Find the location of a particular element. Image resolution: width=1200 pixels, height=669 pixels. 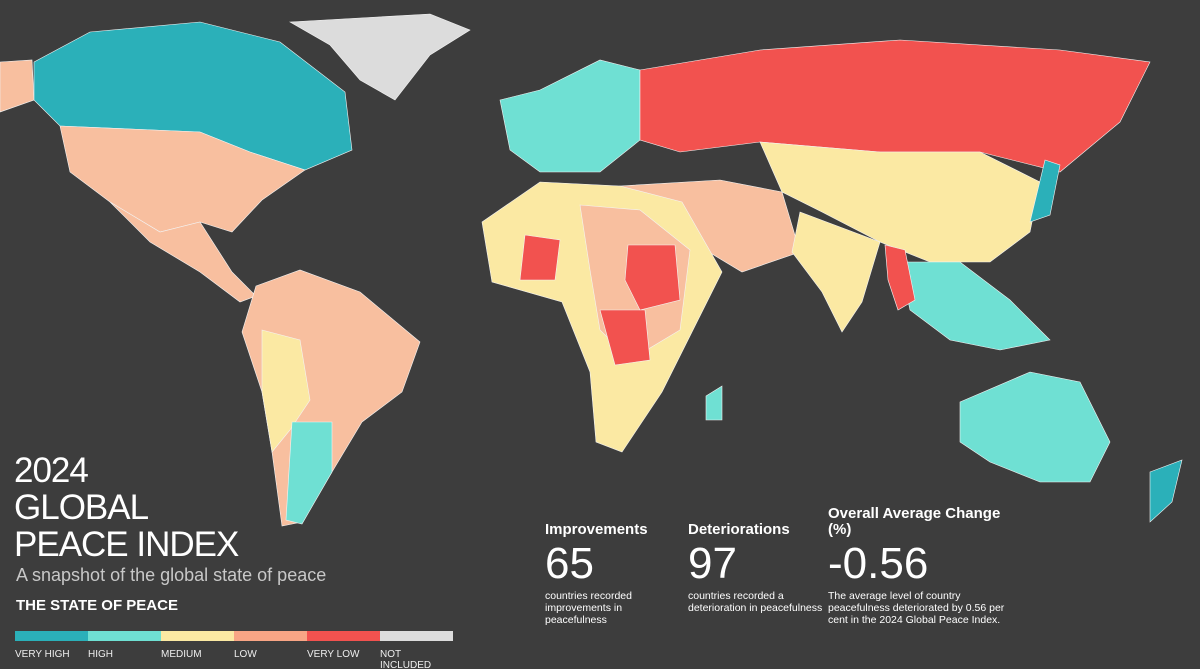

legend-label: HIGH is located at coordinates (100, 654).